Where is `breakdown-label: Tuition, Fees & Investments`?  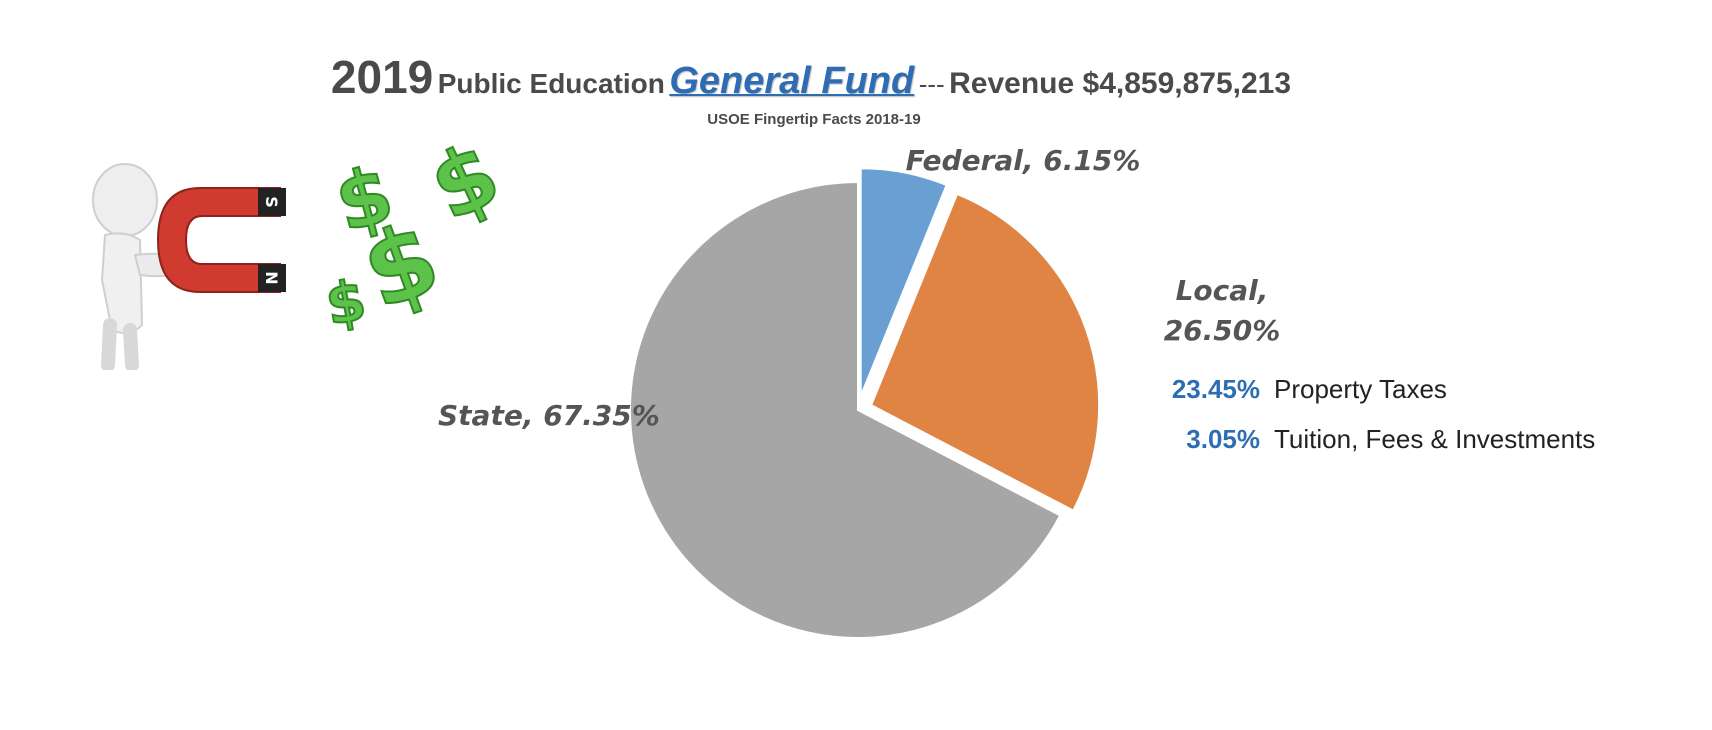
breakdown-label: Tuition, Fees & Investments is located at coordinates (1435, 439).